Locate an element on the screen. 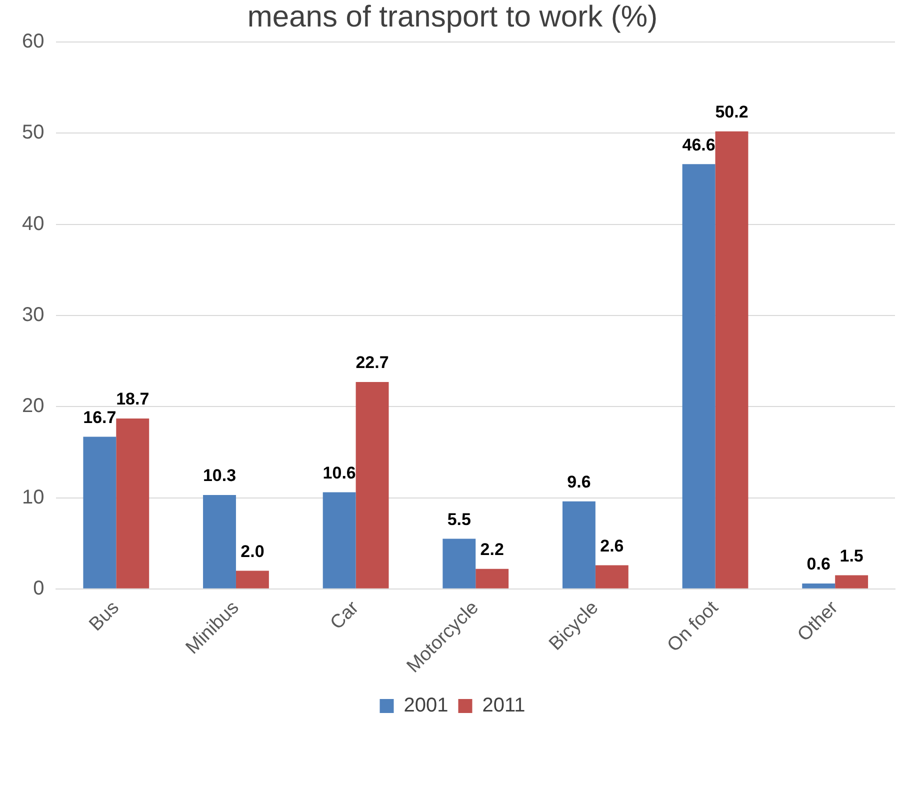  data-label: 46.6 is located at coordinates (699, 144).